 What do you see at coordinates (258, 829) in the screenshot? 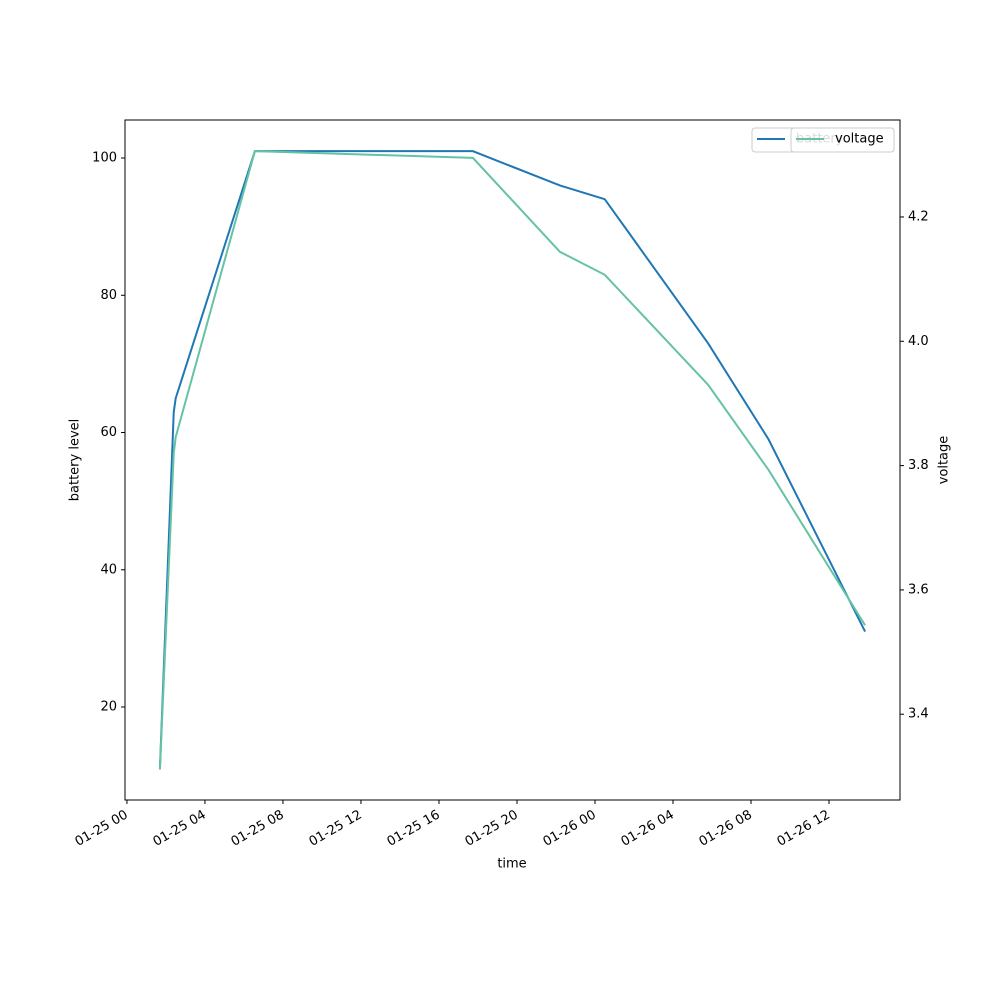
I see `x-tick-label: 01-25 08` at bounding box center [258, 829].